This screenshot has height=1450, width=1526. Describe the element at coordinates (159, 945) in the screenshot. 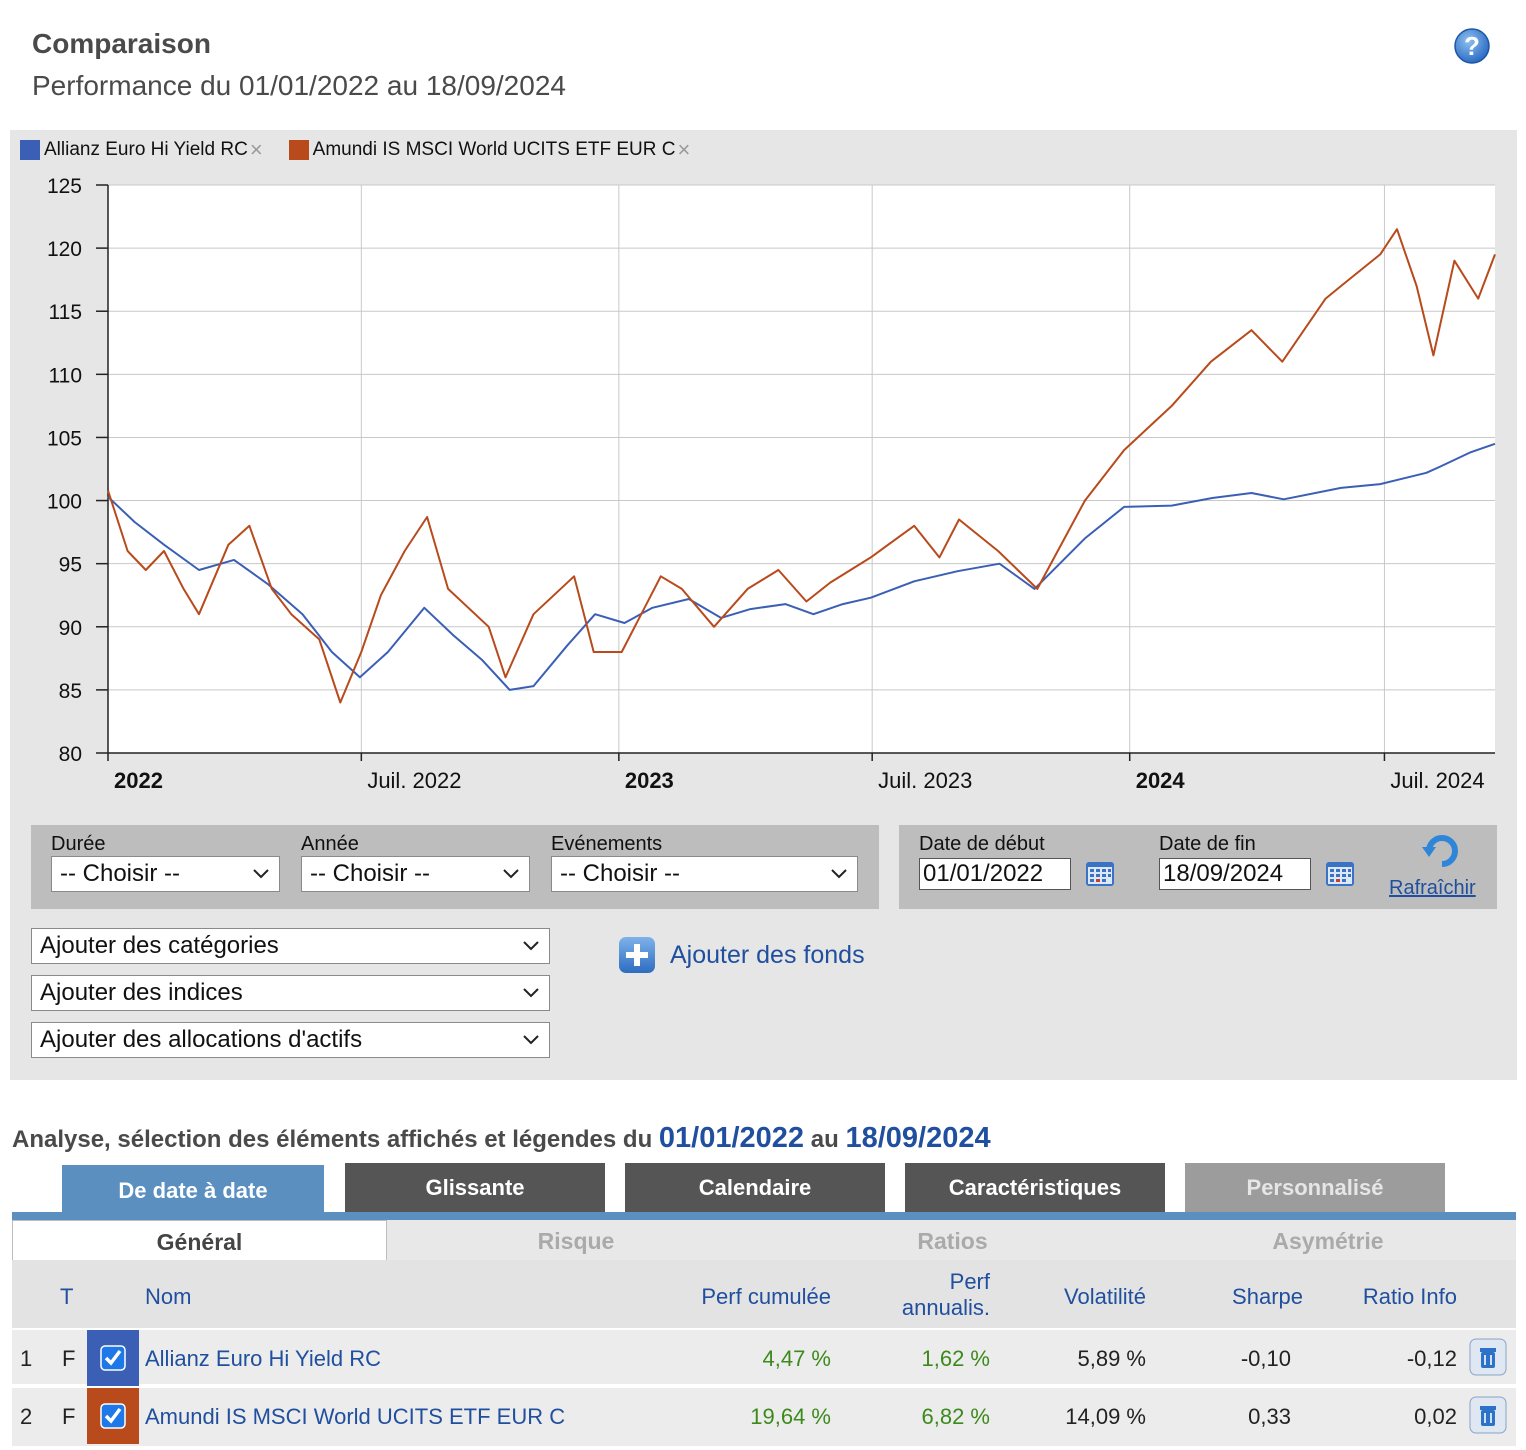

I see `ajouter-categories-label: Ajouter des catégories` at that location.